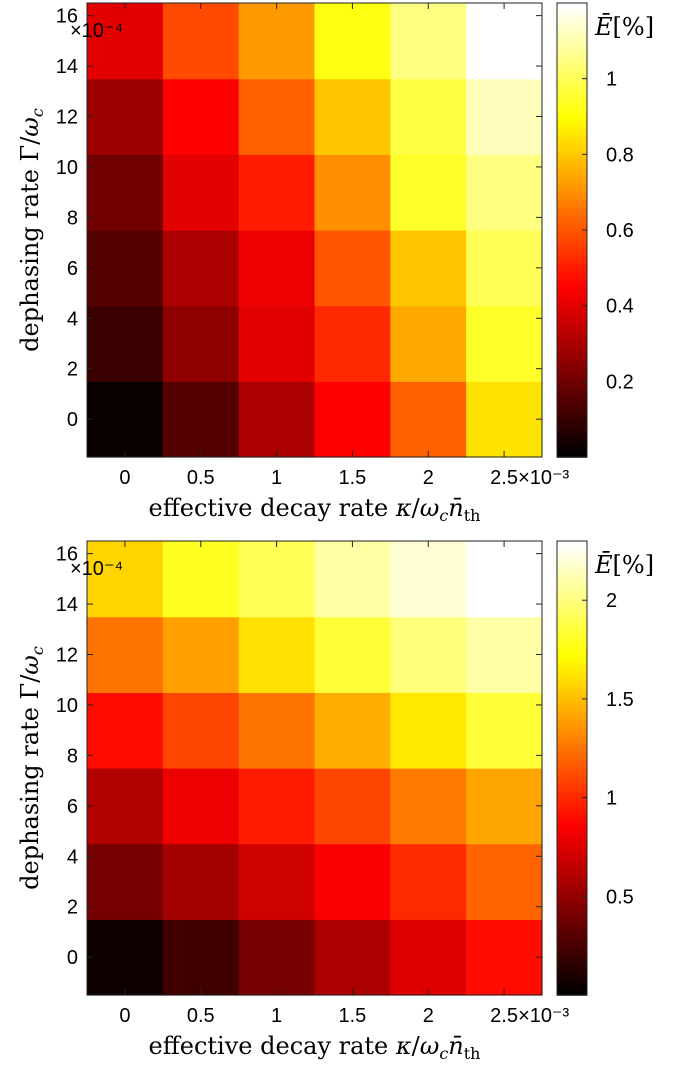 The height and width of the screenshot is (1072, 685). I want to click on y-tick-label: 16, so click(67, 555).